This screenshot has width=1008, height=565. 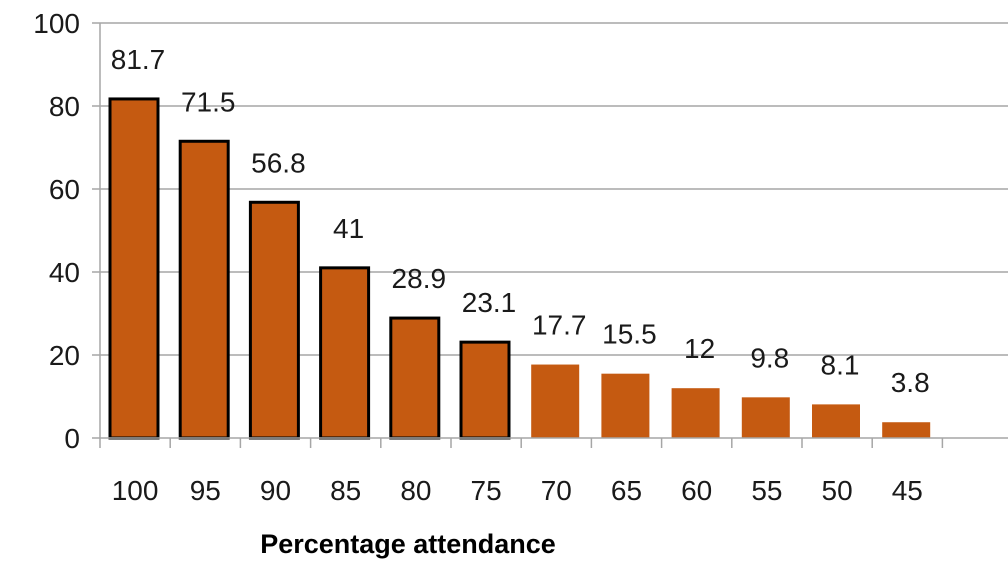 I want to click on x-tick-label: 50, so click(x=837, y=490).